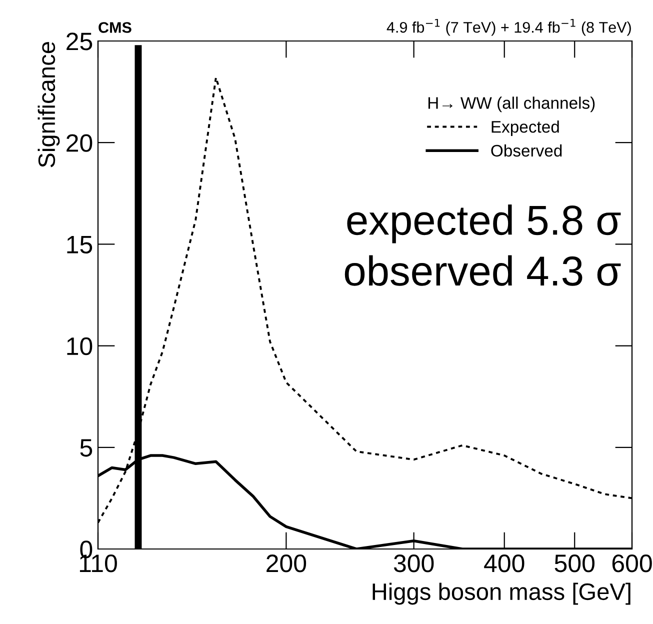  I want to click on x-tick-label: 300, so click(414, 563).